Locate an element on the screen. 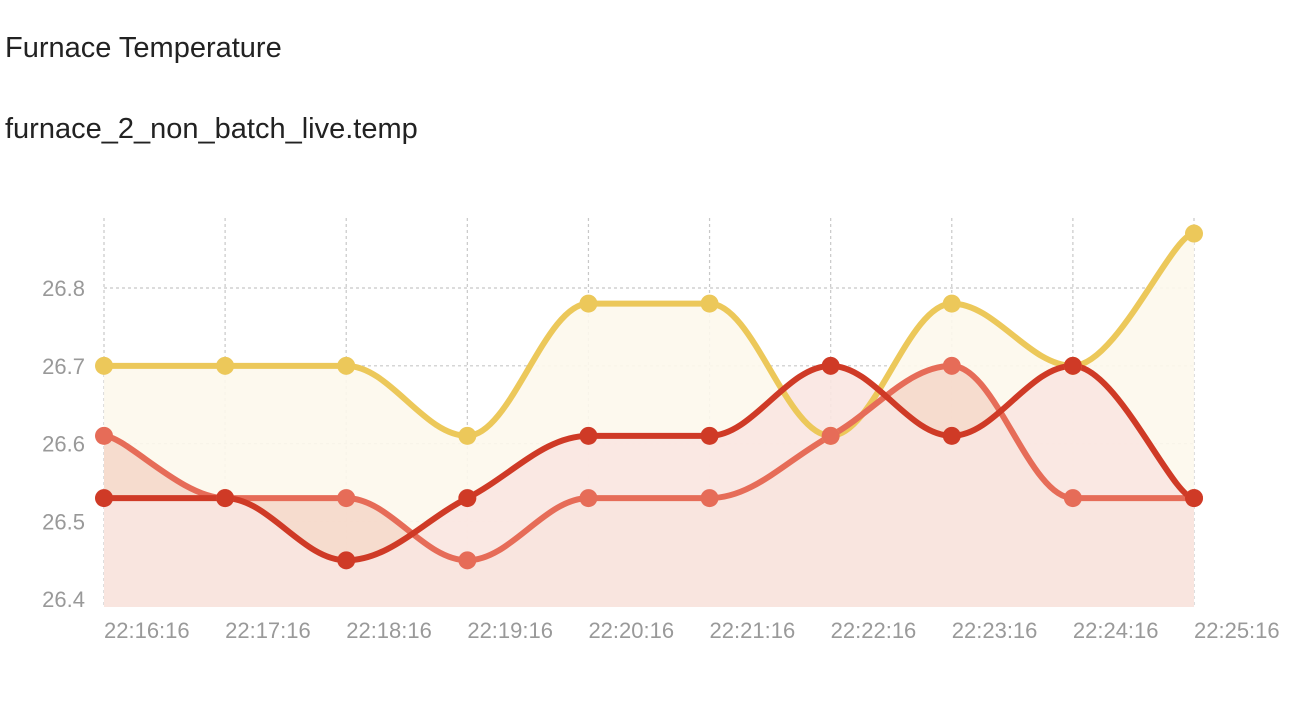  chart-subtitle: furnace_2_non_batch_live.temp is located at coordinates (211, 129).